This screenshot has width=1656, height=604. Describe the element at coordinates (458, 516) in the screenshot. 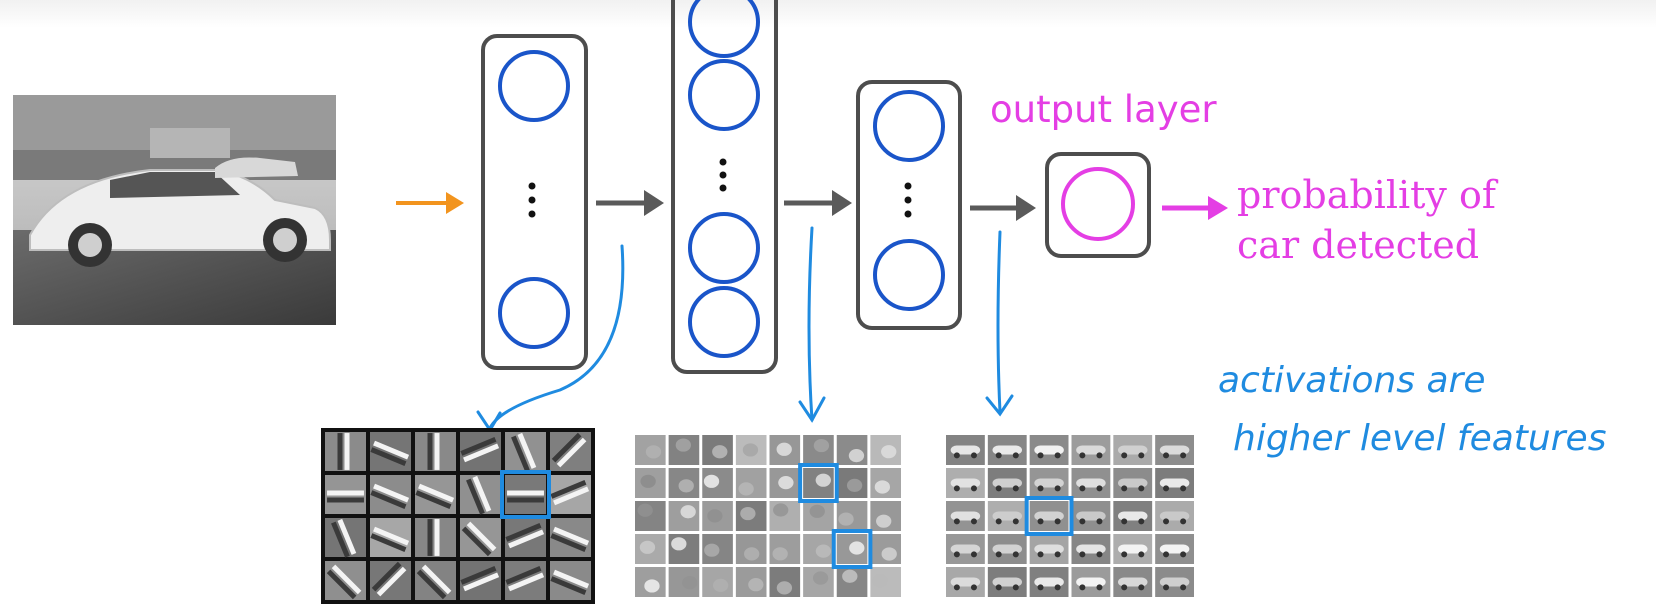

I see `edge-features-grid` at that location.